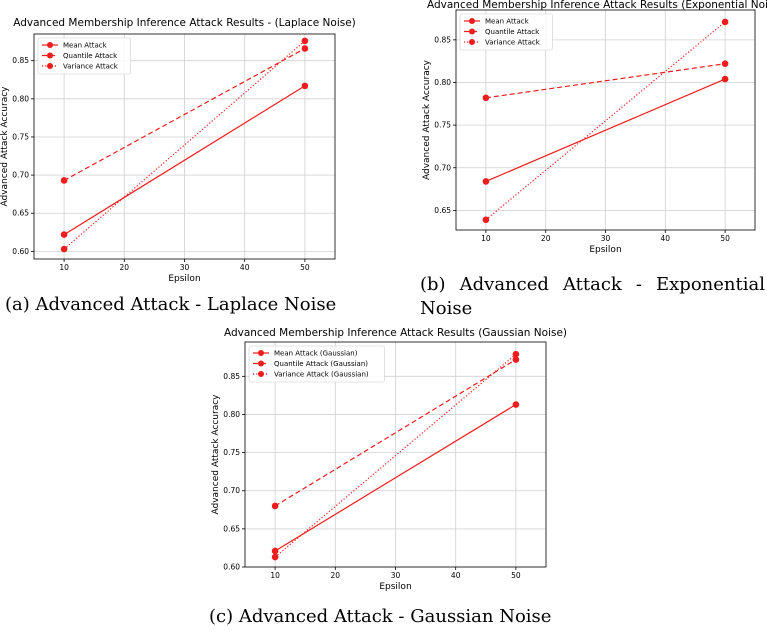 Image resolution: width=767 pixels, height=631 pixels. Describe the element at coordinates (433, 284) in the screenshot. I see `caption-b-label: (b)` at that location.